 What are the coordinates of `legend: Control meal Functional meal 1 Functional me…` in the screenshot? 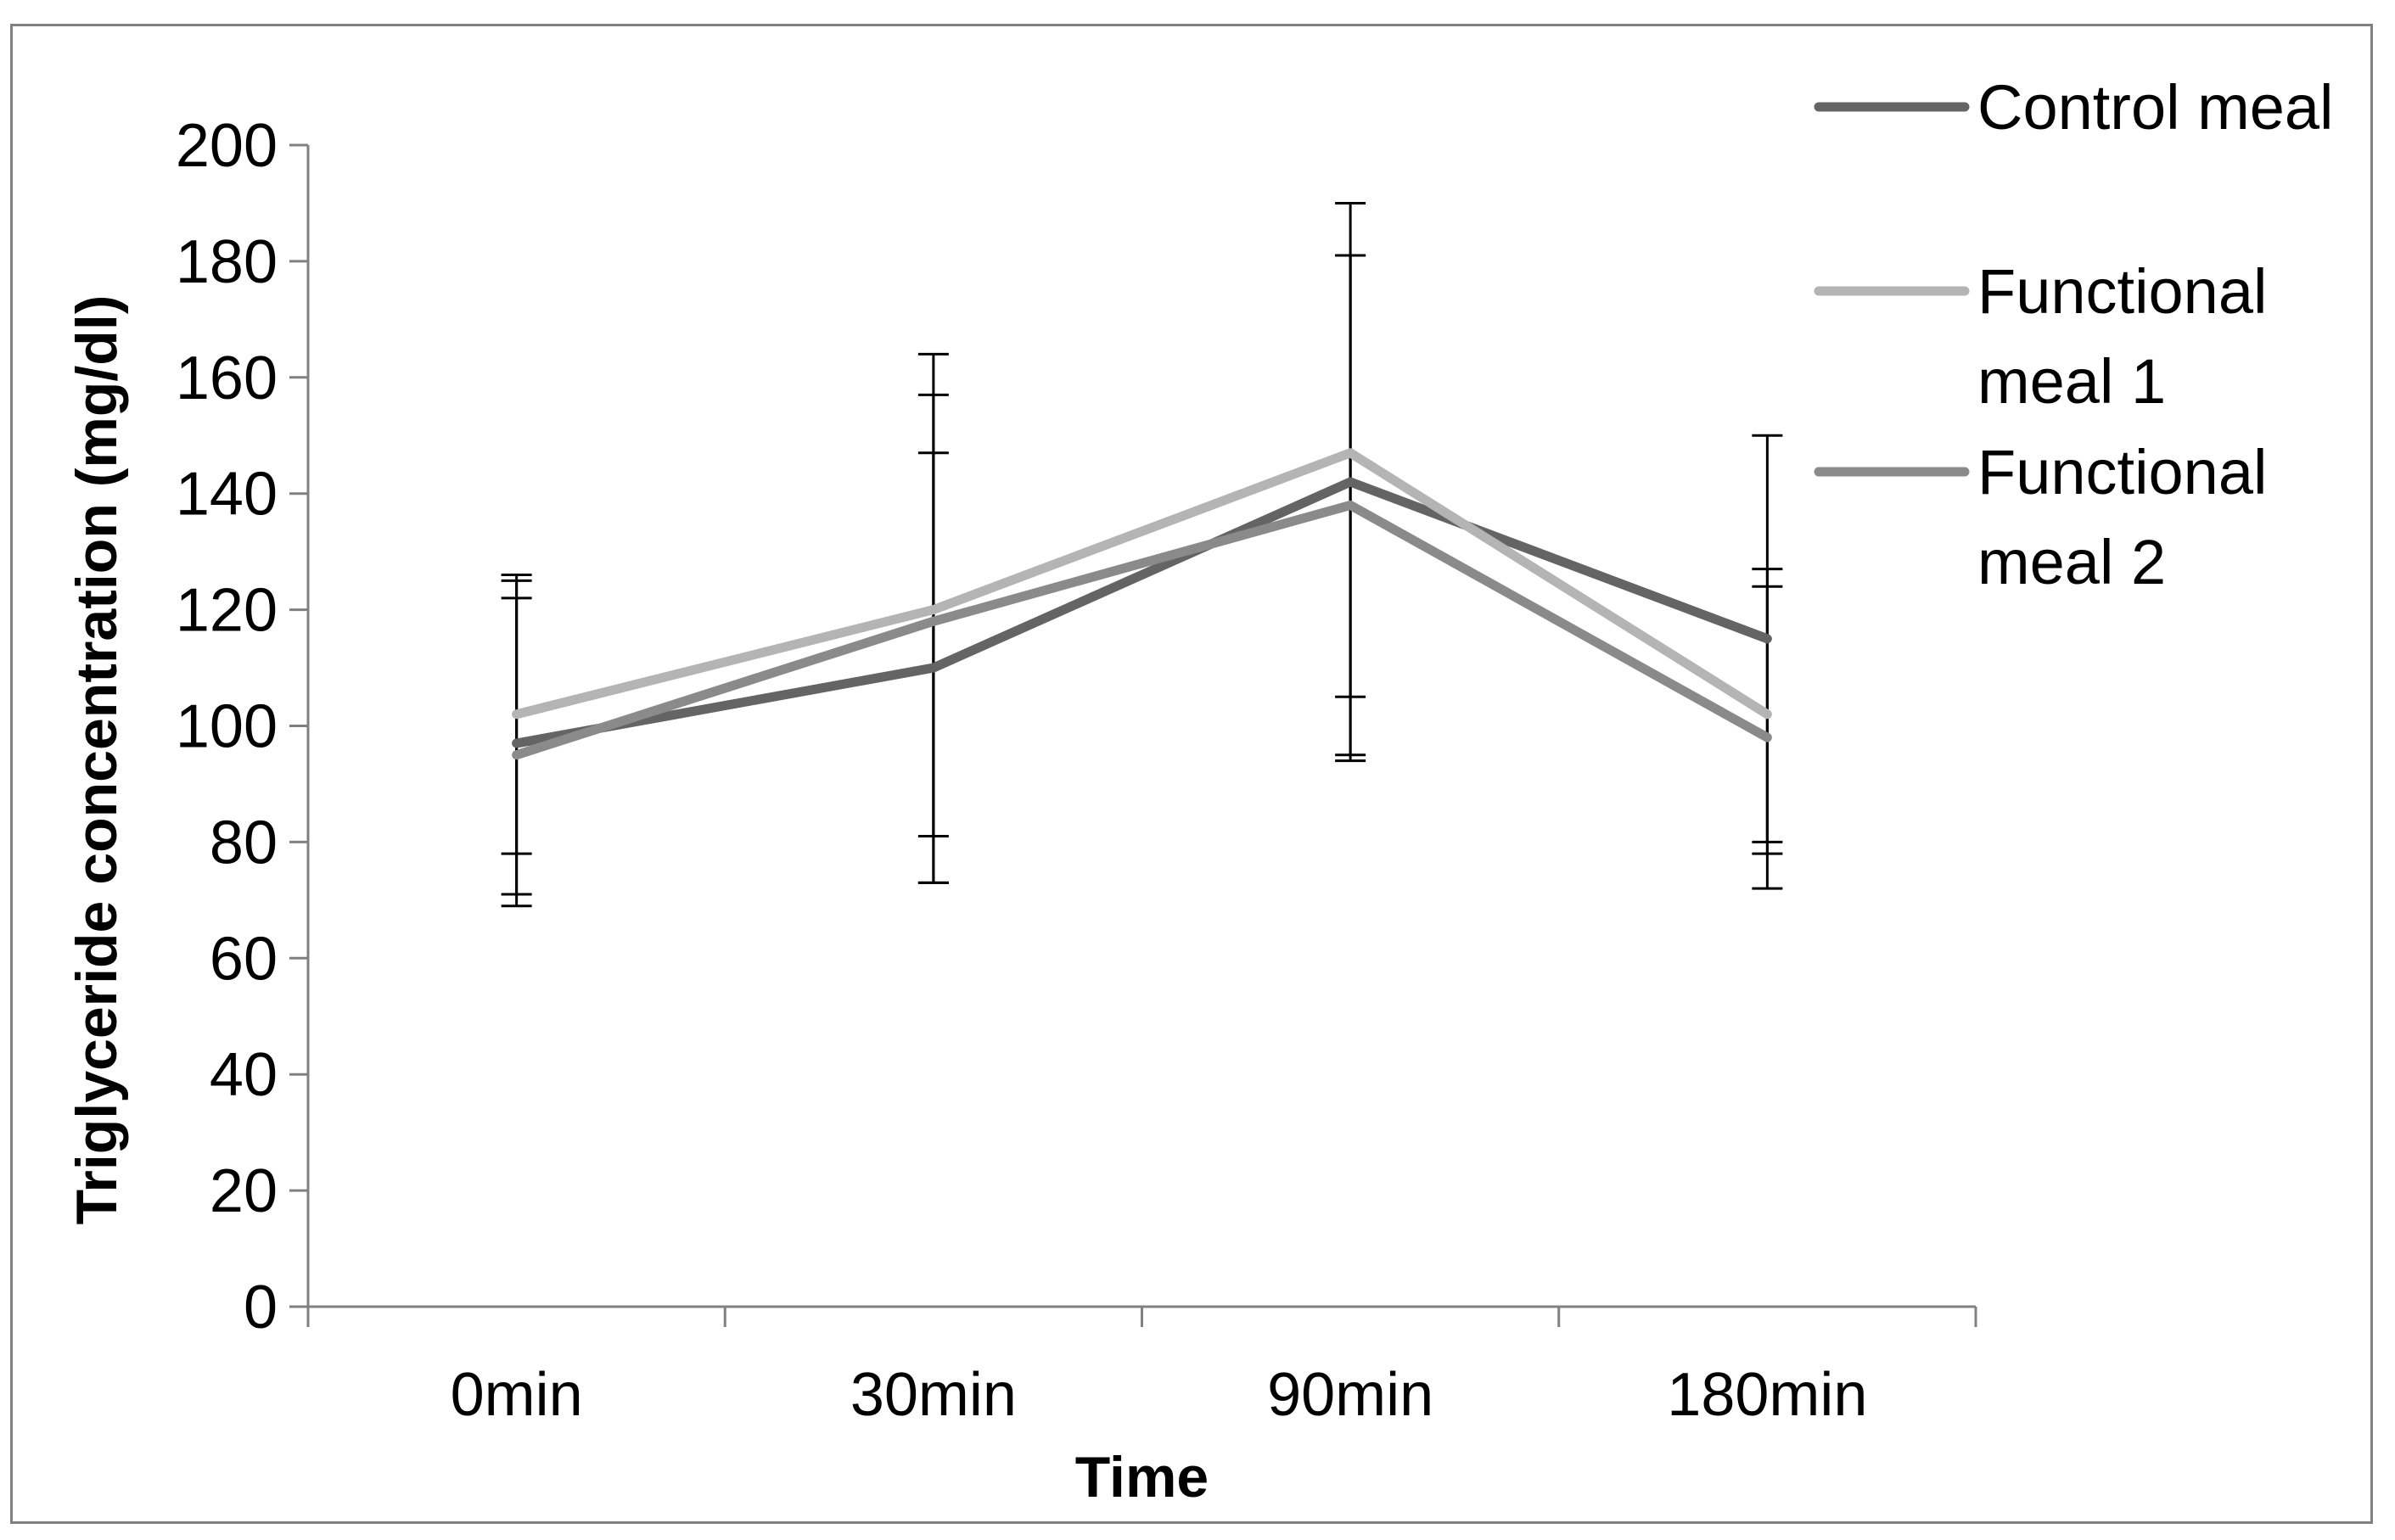 It's located at (2074, 335).